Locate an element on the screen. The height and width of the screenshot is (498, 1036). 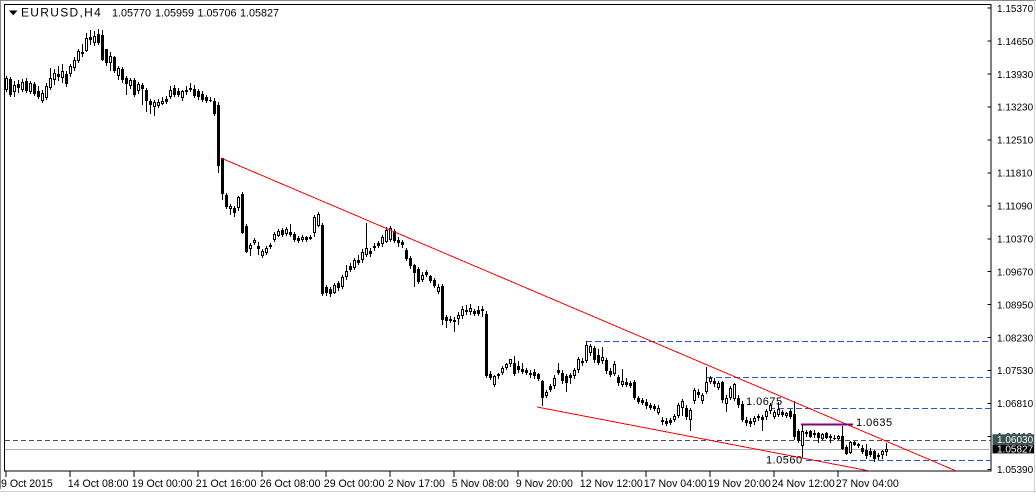
svg-text: 1.10370 is located at coordinates (1015, 240).